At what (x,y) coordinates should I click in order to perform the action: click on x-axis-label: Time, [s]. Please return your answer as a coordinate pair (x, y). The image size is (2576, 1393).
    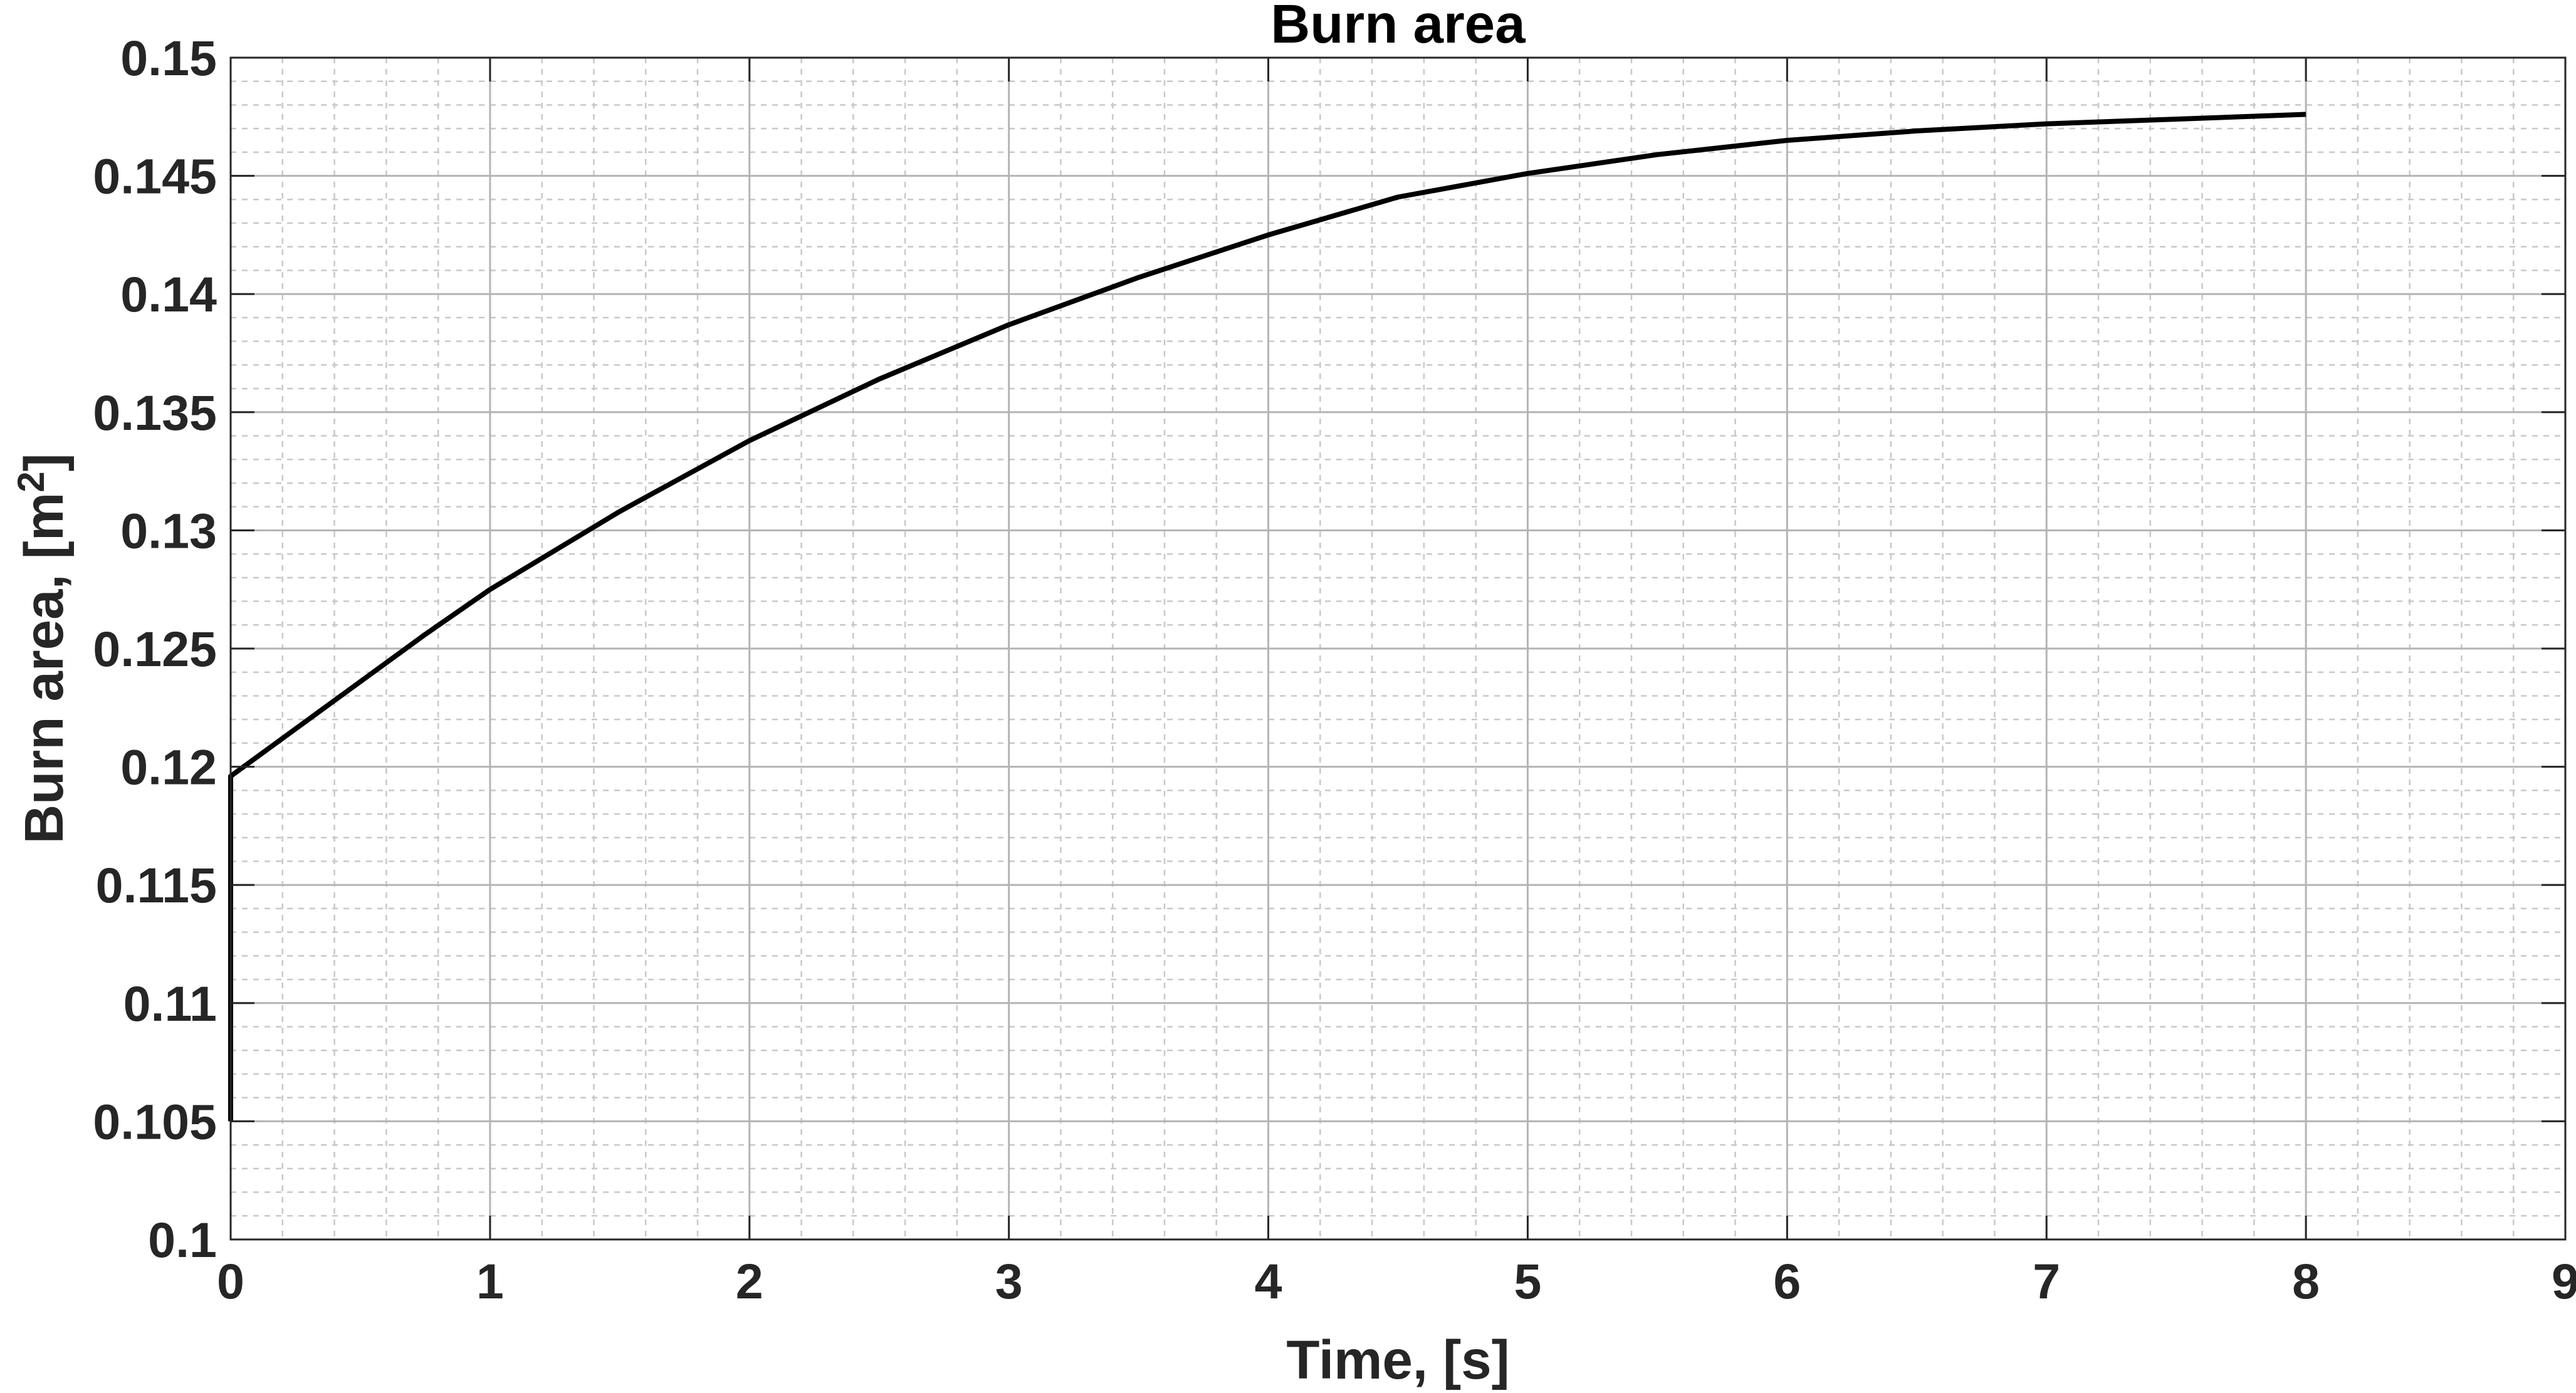
    Looking at the image, I should click on (1397, 1360).